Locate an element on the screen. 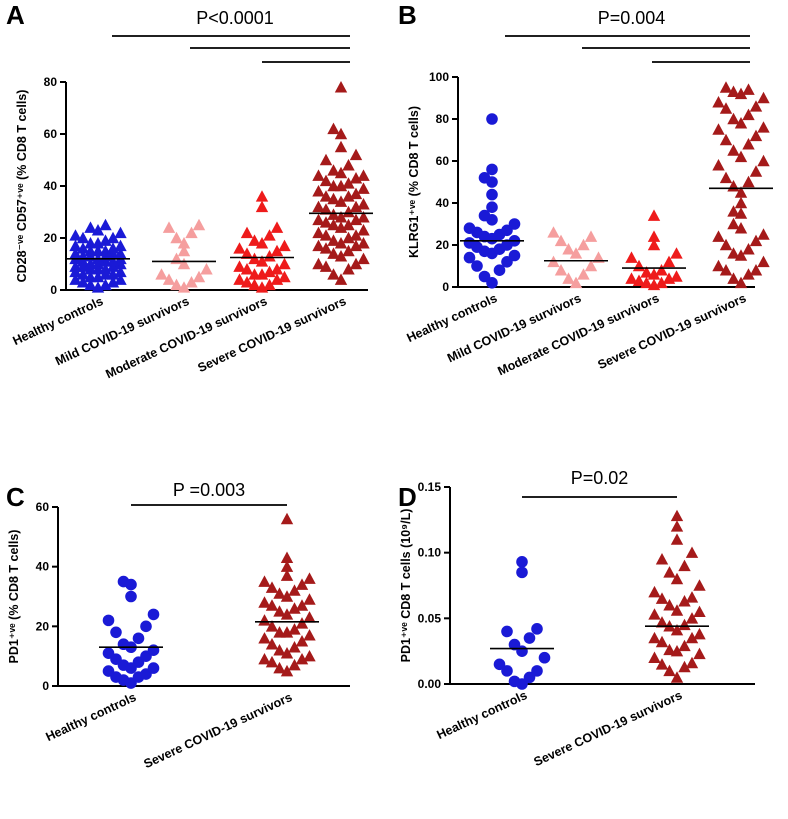  y-tick-label: 60 is located at coordinates (443, 161).